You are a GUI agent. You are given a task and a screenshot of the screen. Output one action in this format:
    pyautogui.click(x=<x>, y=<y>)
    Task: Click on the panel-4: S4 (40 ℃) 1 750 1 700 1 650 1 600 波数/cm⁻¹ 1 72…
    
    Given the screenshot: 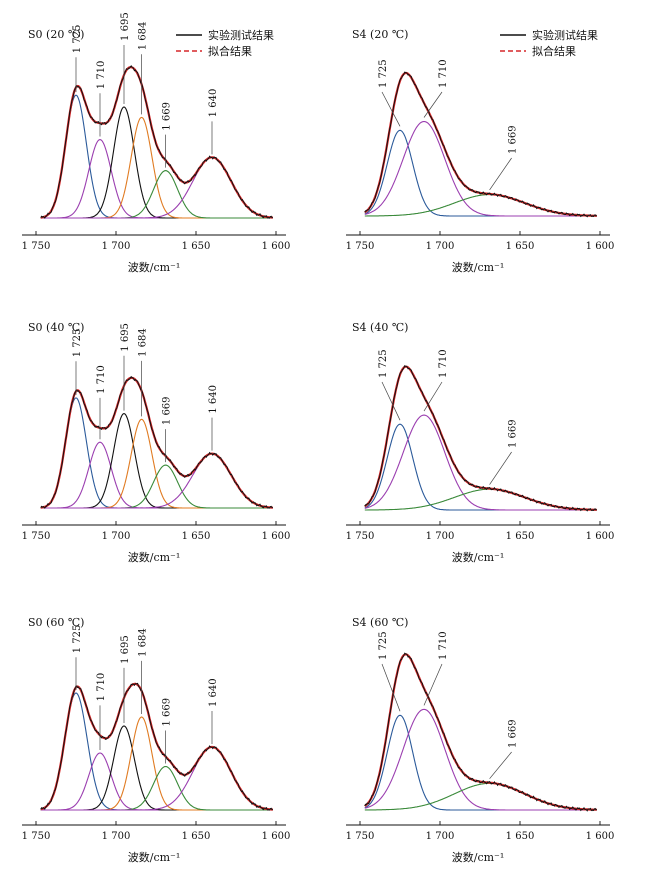 What is the action you would take?
    pyautogui.click(x=480, y=442)
    